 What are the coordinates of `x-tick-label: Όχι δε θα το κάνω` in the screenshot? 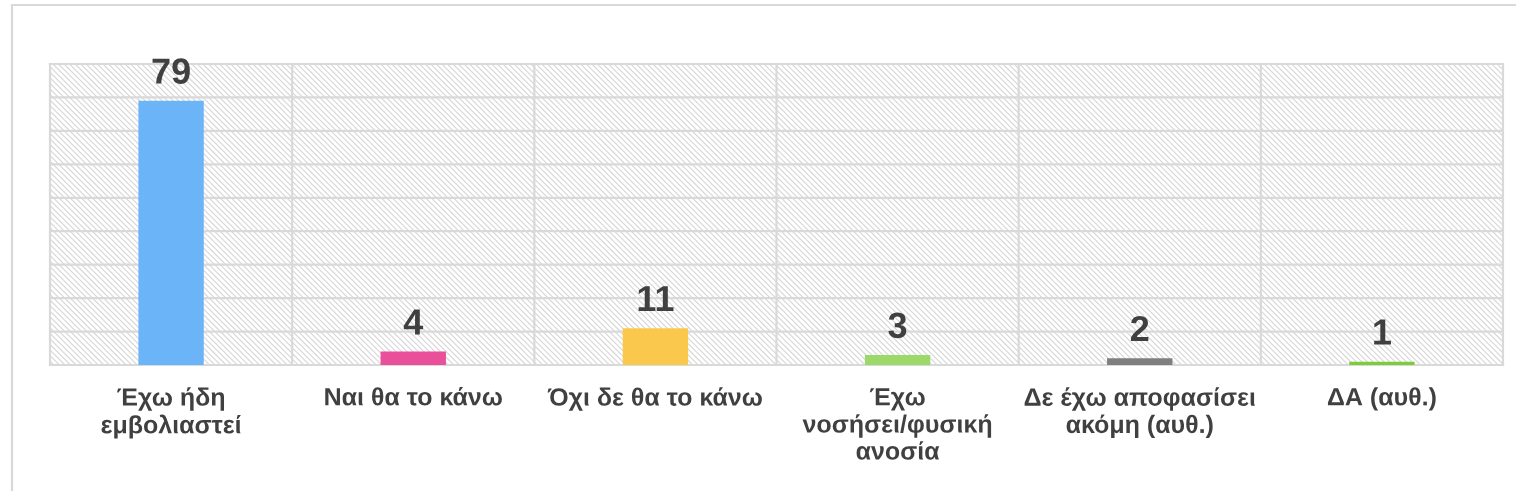 It's located at (654, 399).